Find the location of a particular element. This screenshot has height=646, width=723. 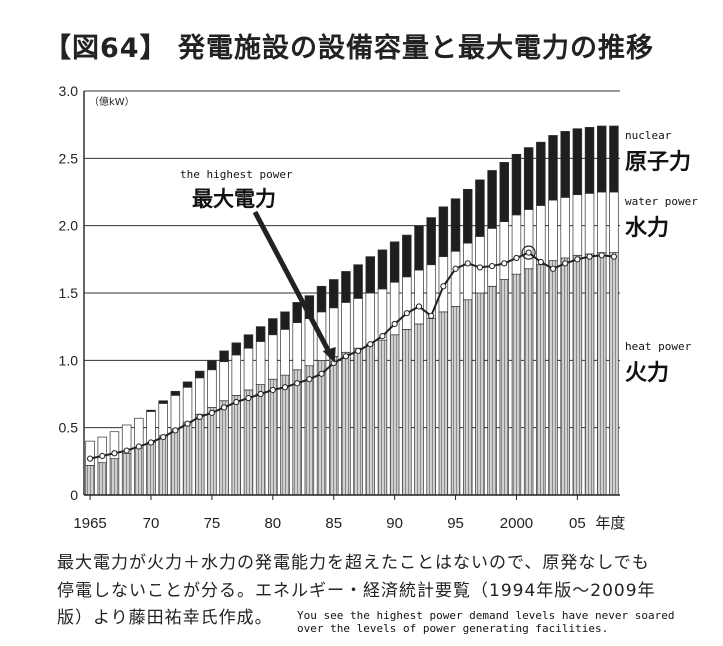

x-tick-label: 2000 is located at coordinates (516, 523).